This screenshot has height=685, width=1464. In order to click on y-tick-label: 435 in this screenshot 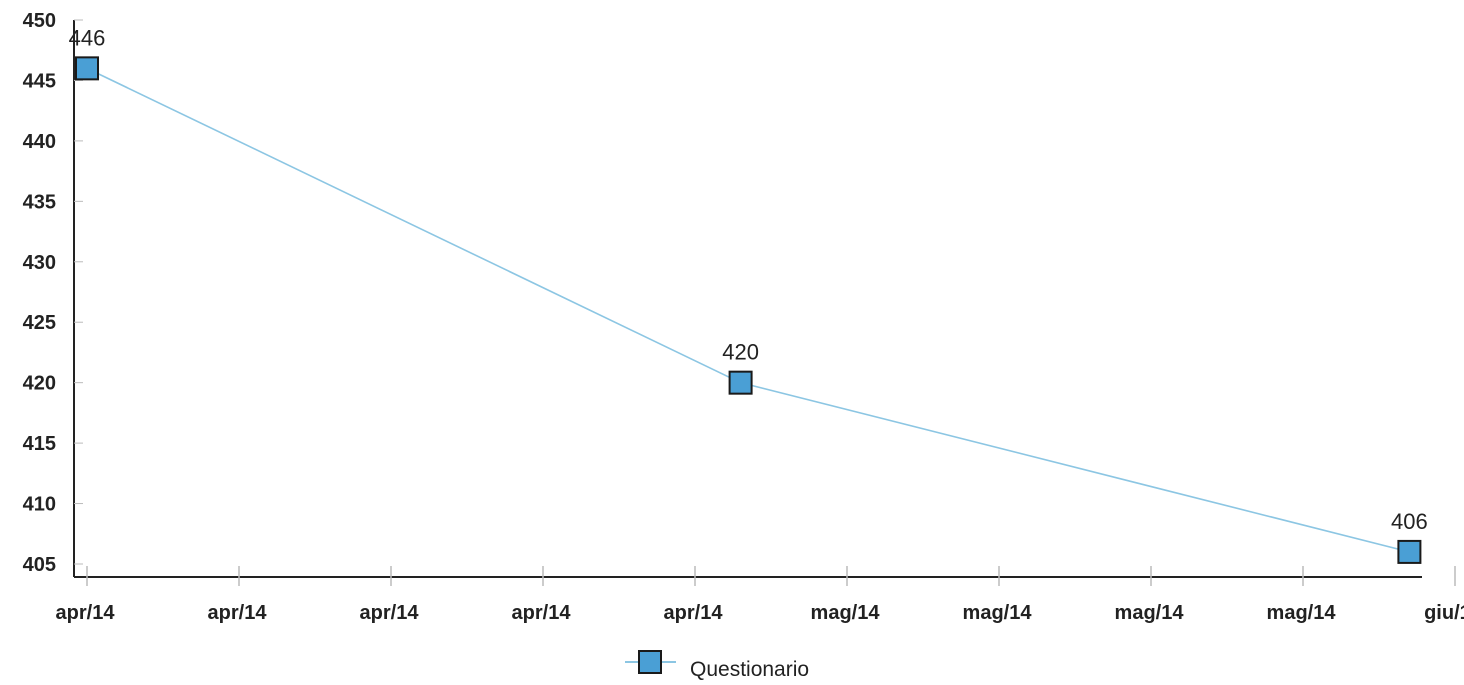, I will do `click(39, 202)`.